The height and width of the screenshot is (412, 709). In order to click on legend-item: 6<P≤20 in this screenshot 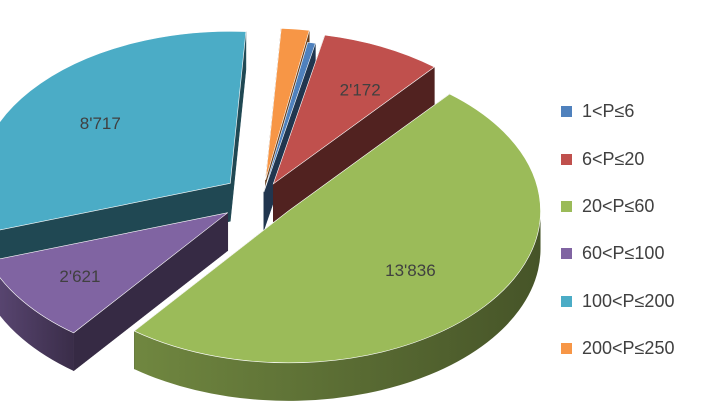, I will do `click(617, 158)`.